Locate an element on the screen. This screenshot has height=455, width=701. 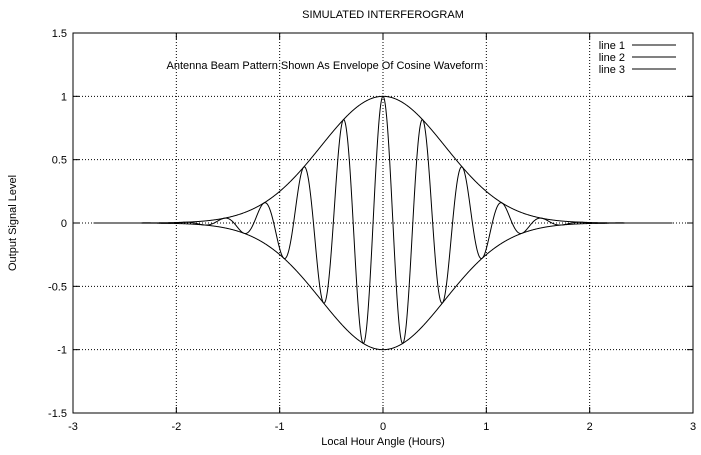
y-tick-label: 1 is located at coordinates (64, 97).